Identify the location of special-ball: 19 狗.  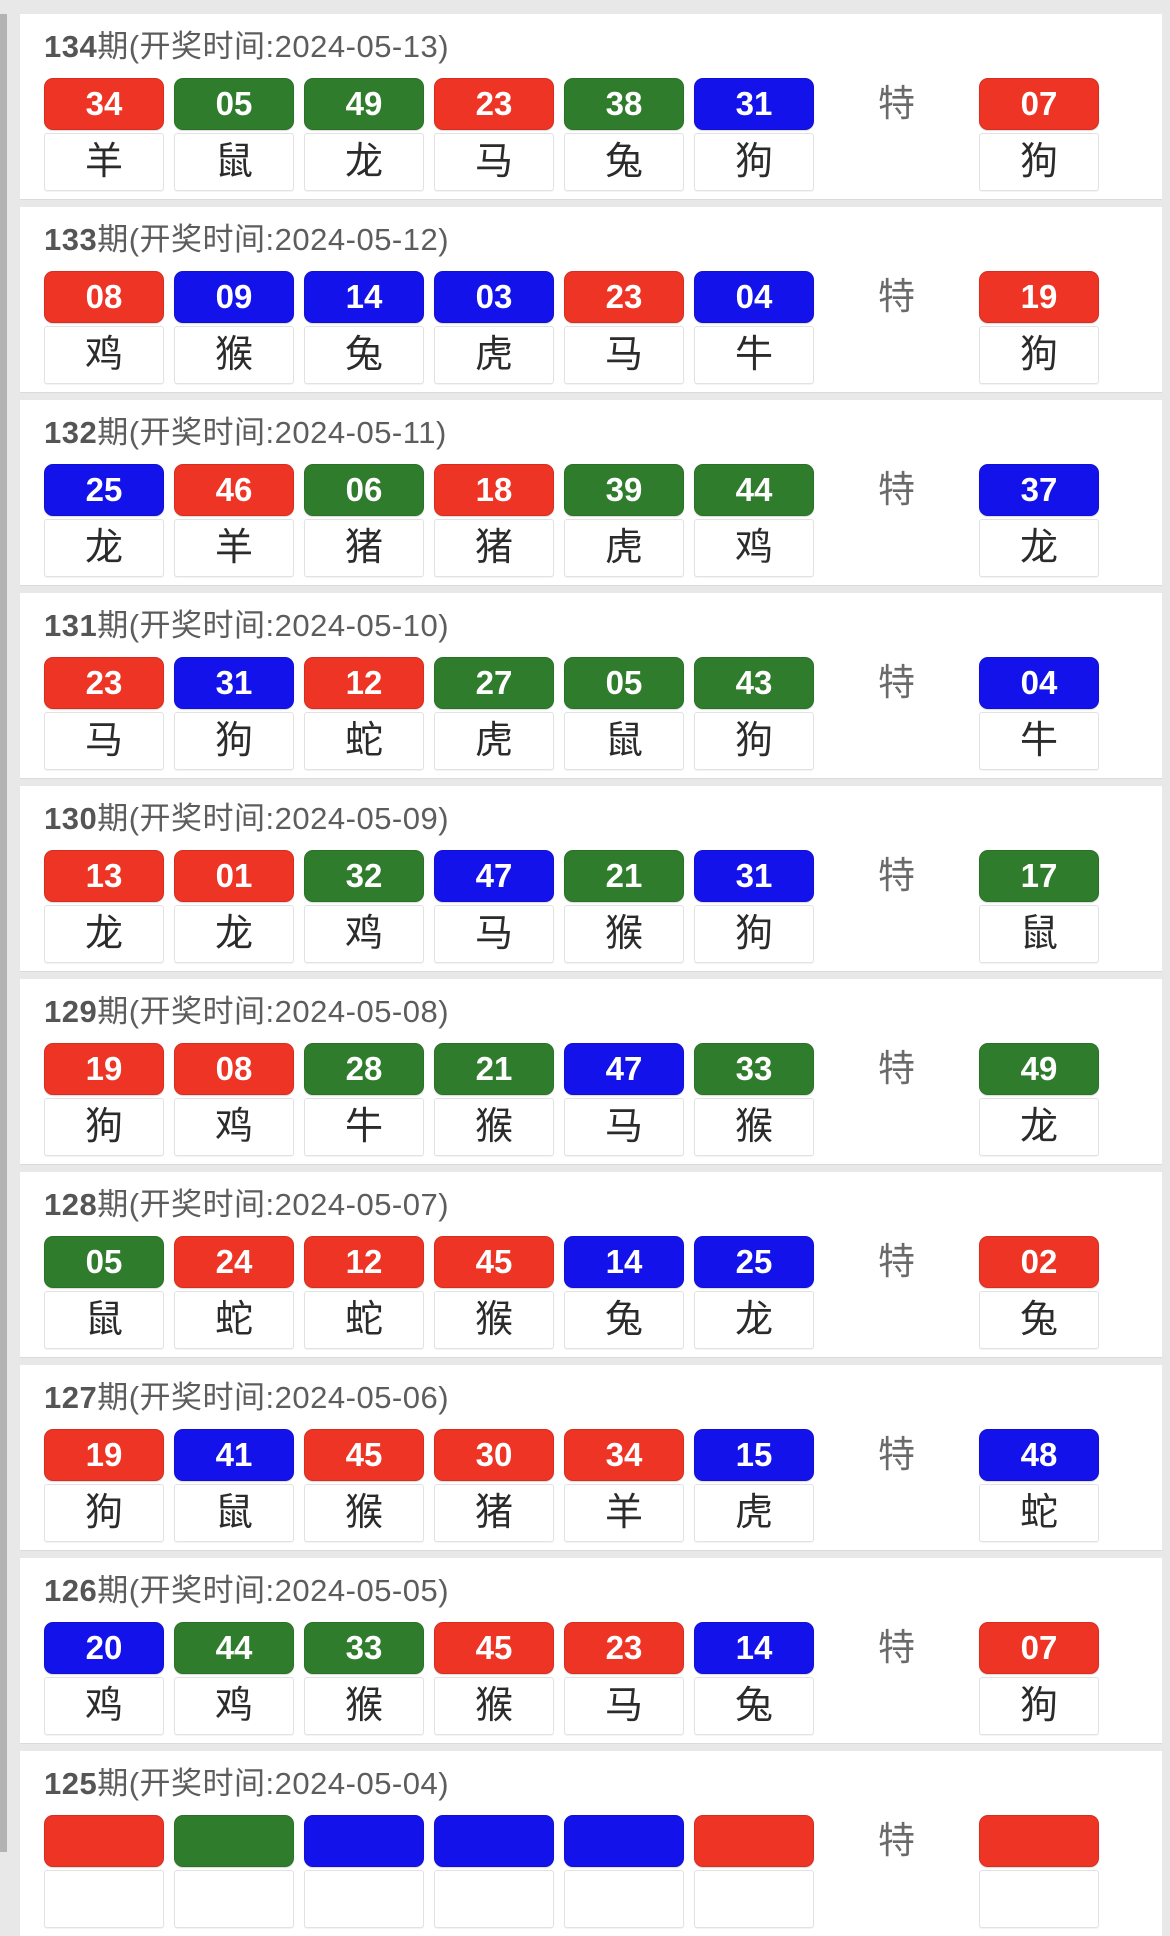
(1039, 327).